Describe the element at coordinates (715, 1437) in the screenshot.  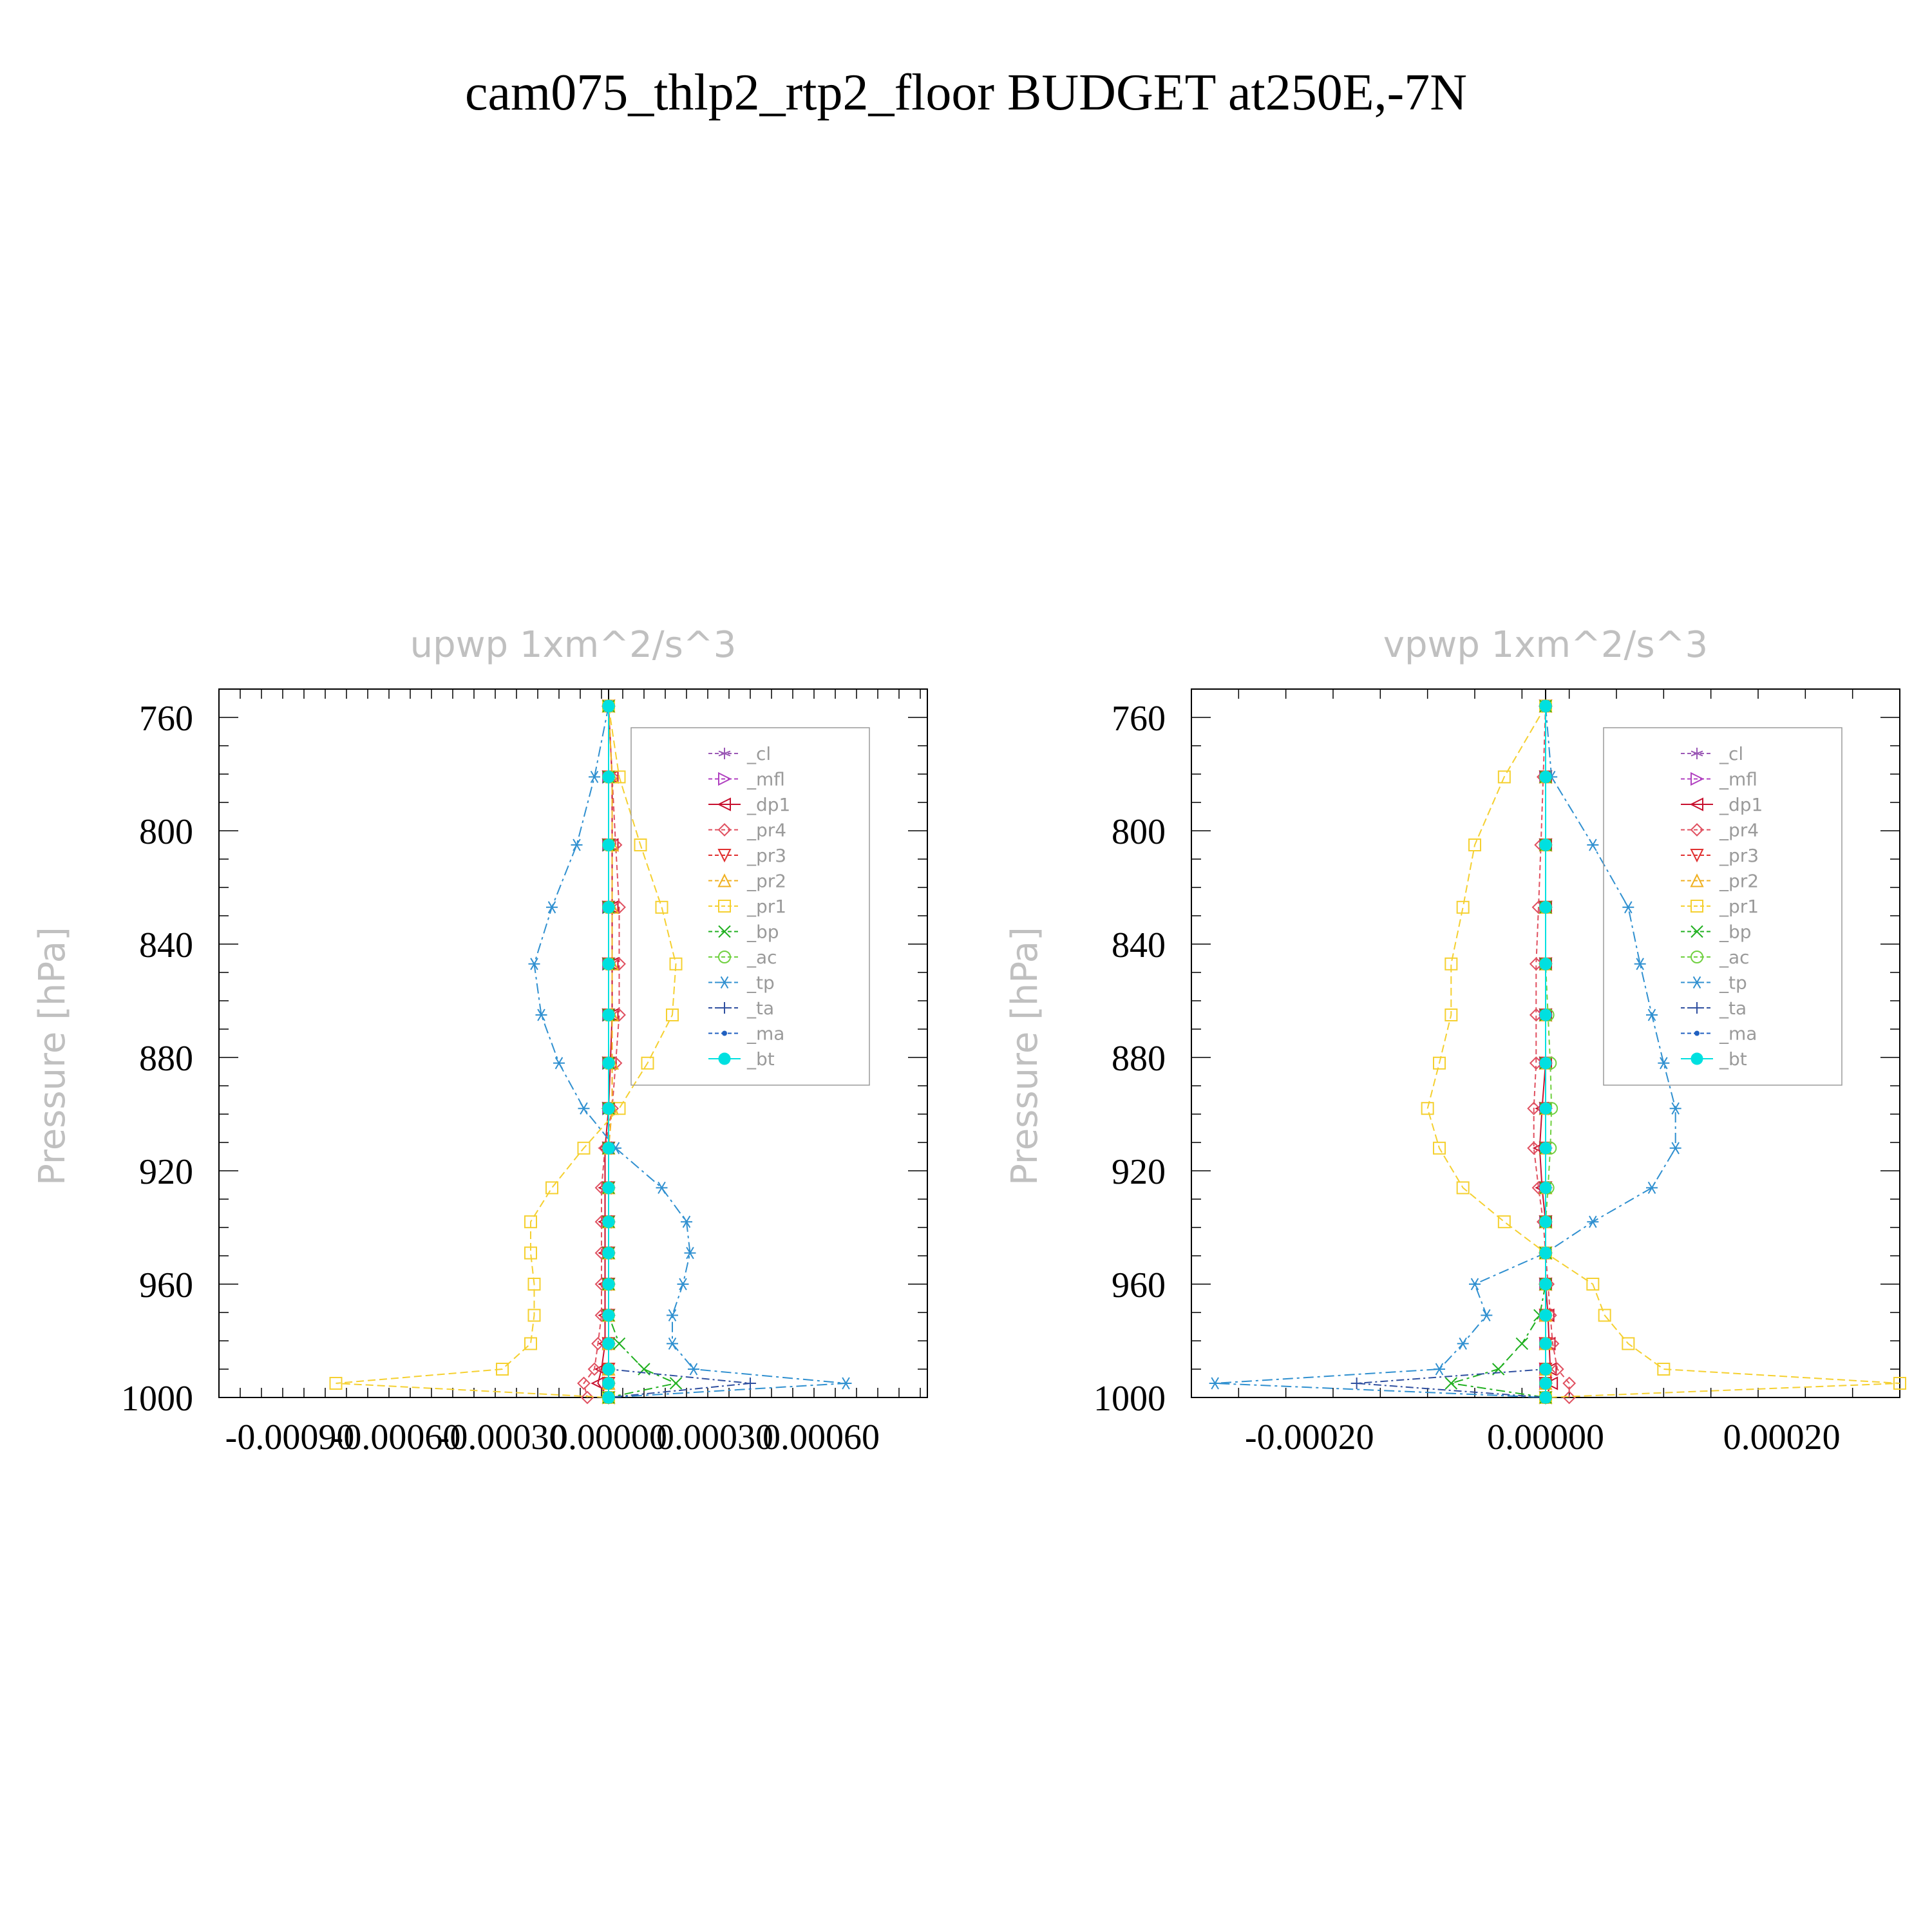
I see `x-tick-label: 0.00030` at that location.